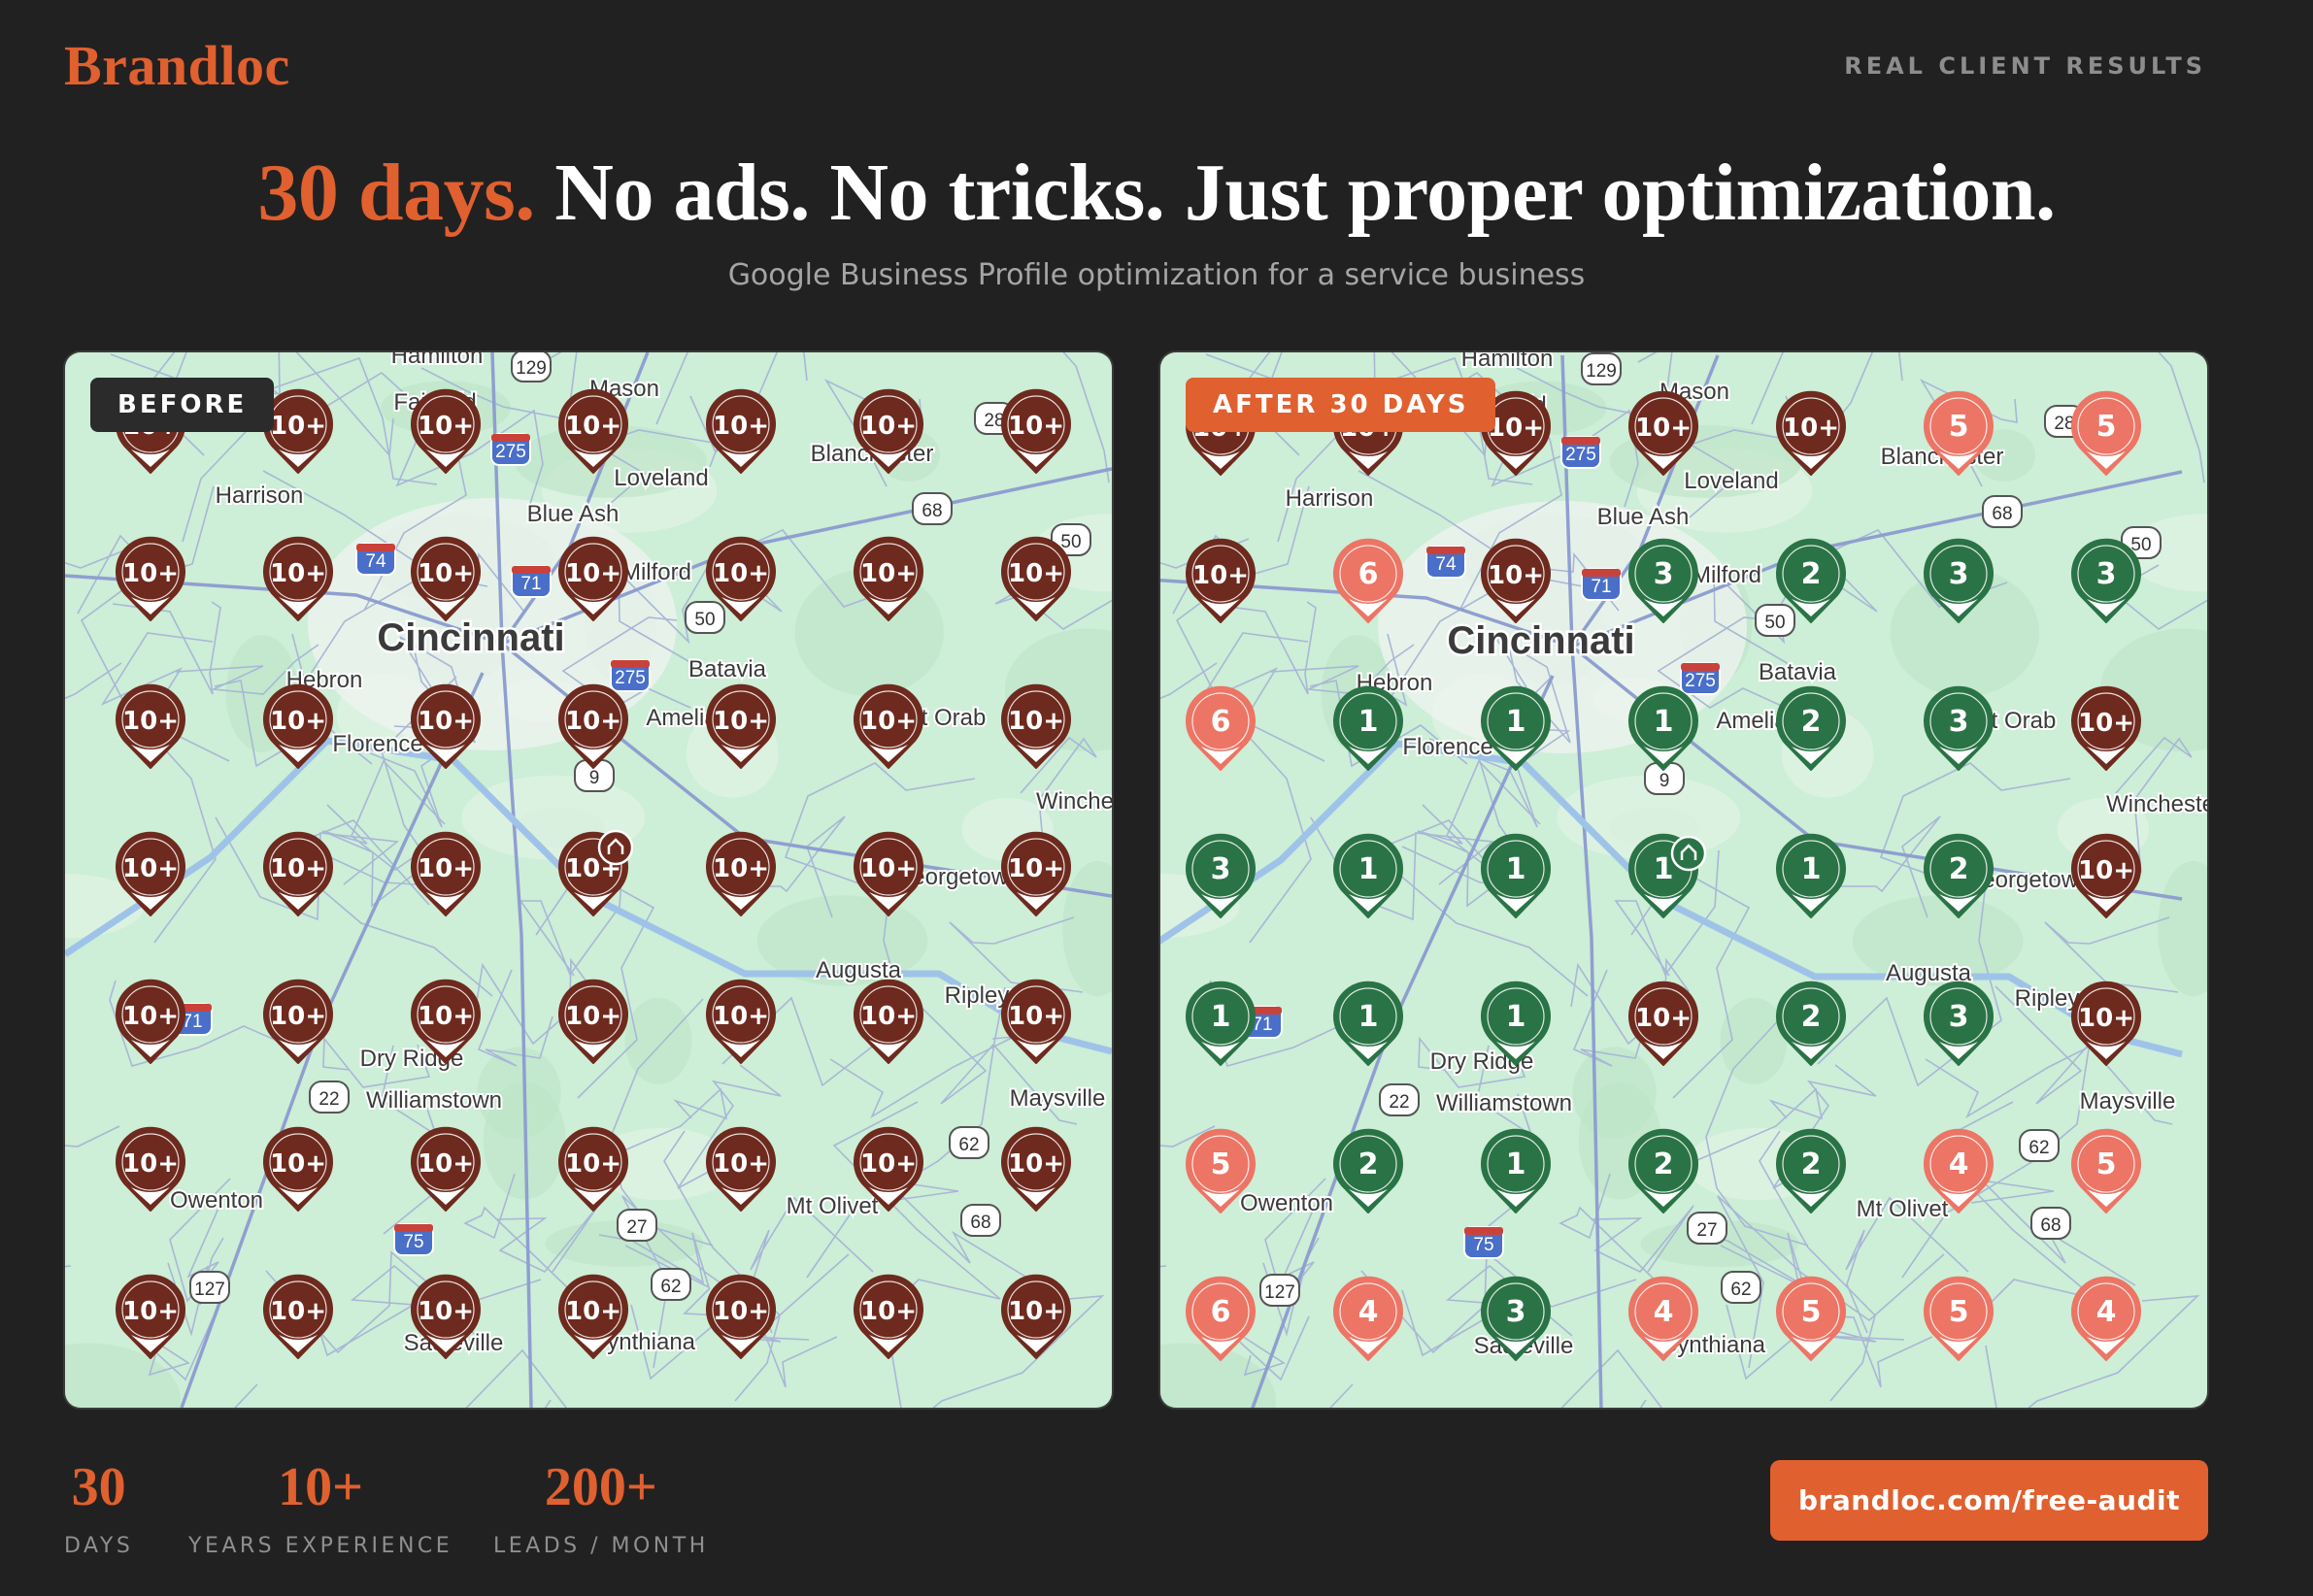  What do you see at coordinates (376, 1062) in the screenshot?
I see `road` at bounding box center [376, 1062].